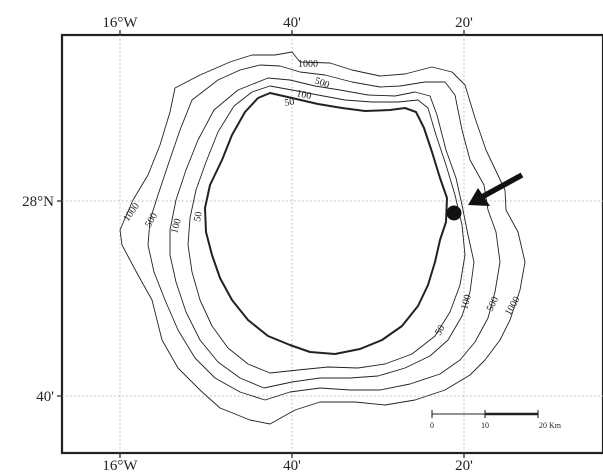  I want to click on lon-label-top-40: 40', so click(292, 23).